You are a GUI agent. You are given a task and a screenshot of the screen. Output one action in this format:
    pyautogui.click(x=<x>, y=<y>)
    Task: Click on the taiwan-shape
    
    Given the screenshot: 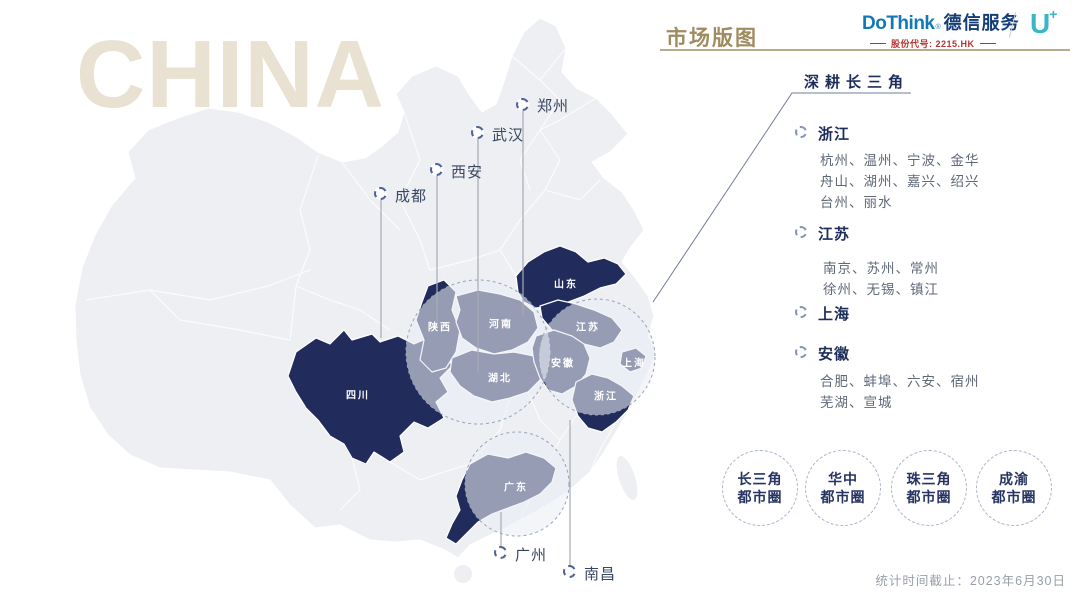 What is the action you would take?
    pyautogui.click(x=627, y=478)
    